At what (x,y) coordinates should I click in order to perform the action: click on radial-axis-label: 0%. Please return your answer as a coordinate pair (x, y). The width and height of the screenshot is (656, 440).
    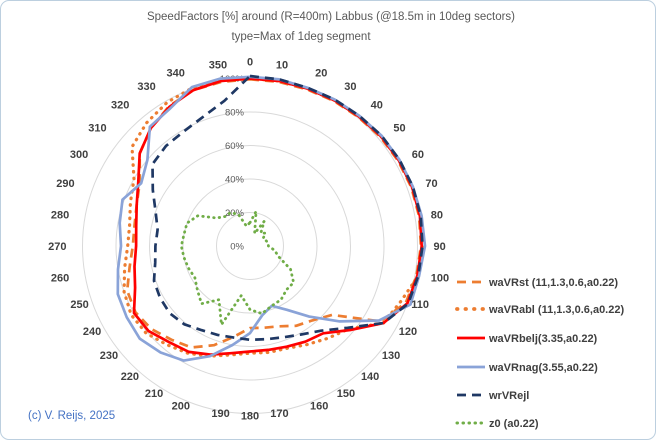
    Looking at the image, I should click on (237, 247).